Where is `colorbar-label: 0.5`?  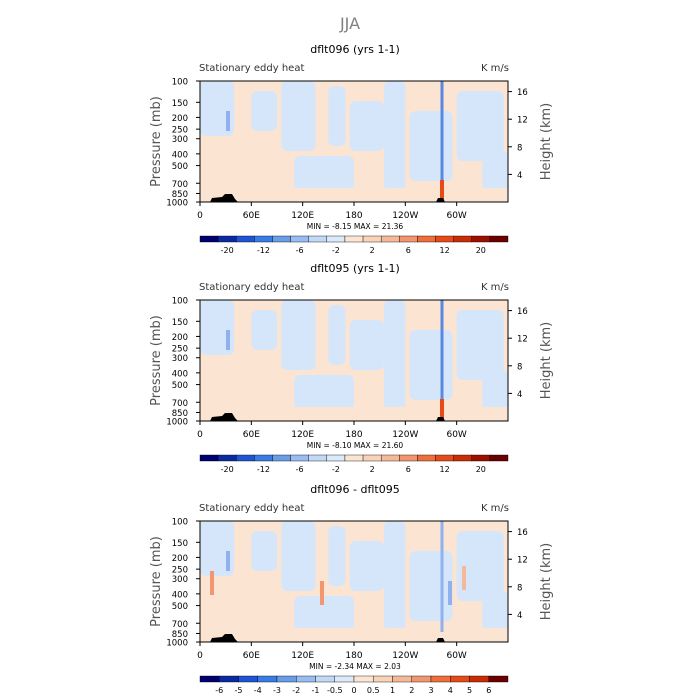 colorbar-label: 0.5 is located at coordinates (373, 690).